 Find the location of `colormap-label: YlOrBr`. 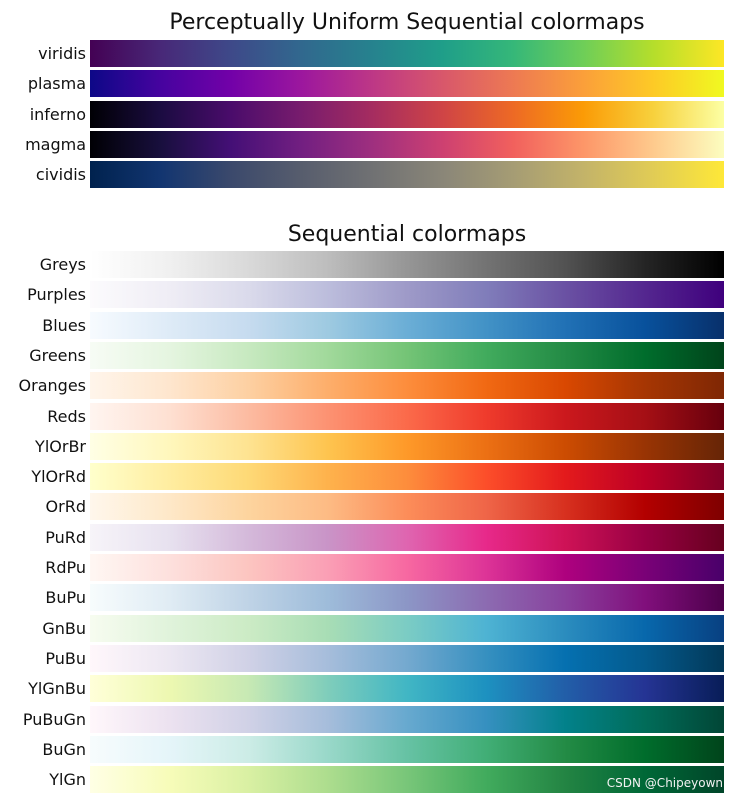

colormap-label: YlOrBr is located at coordinates (60, 446).